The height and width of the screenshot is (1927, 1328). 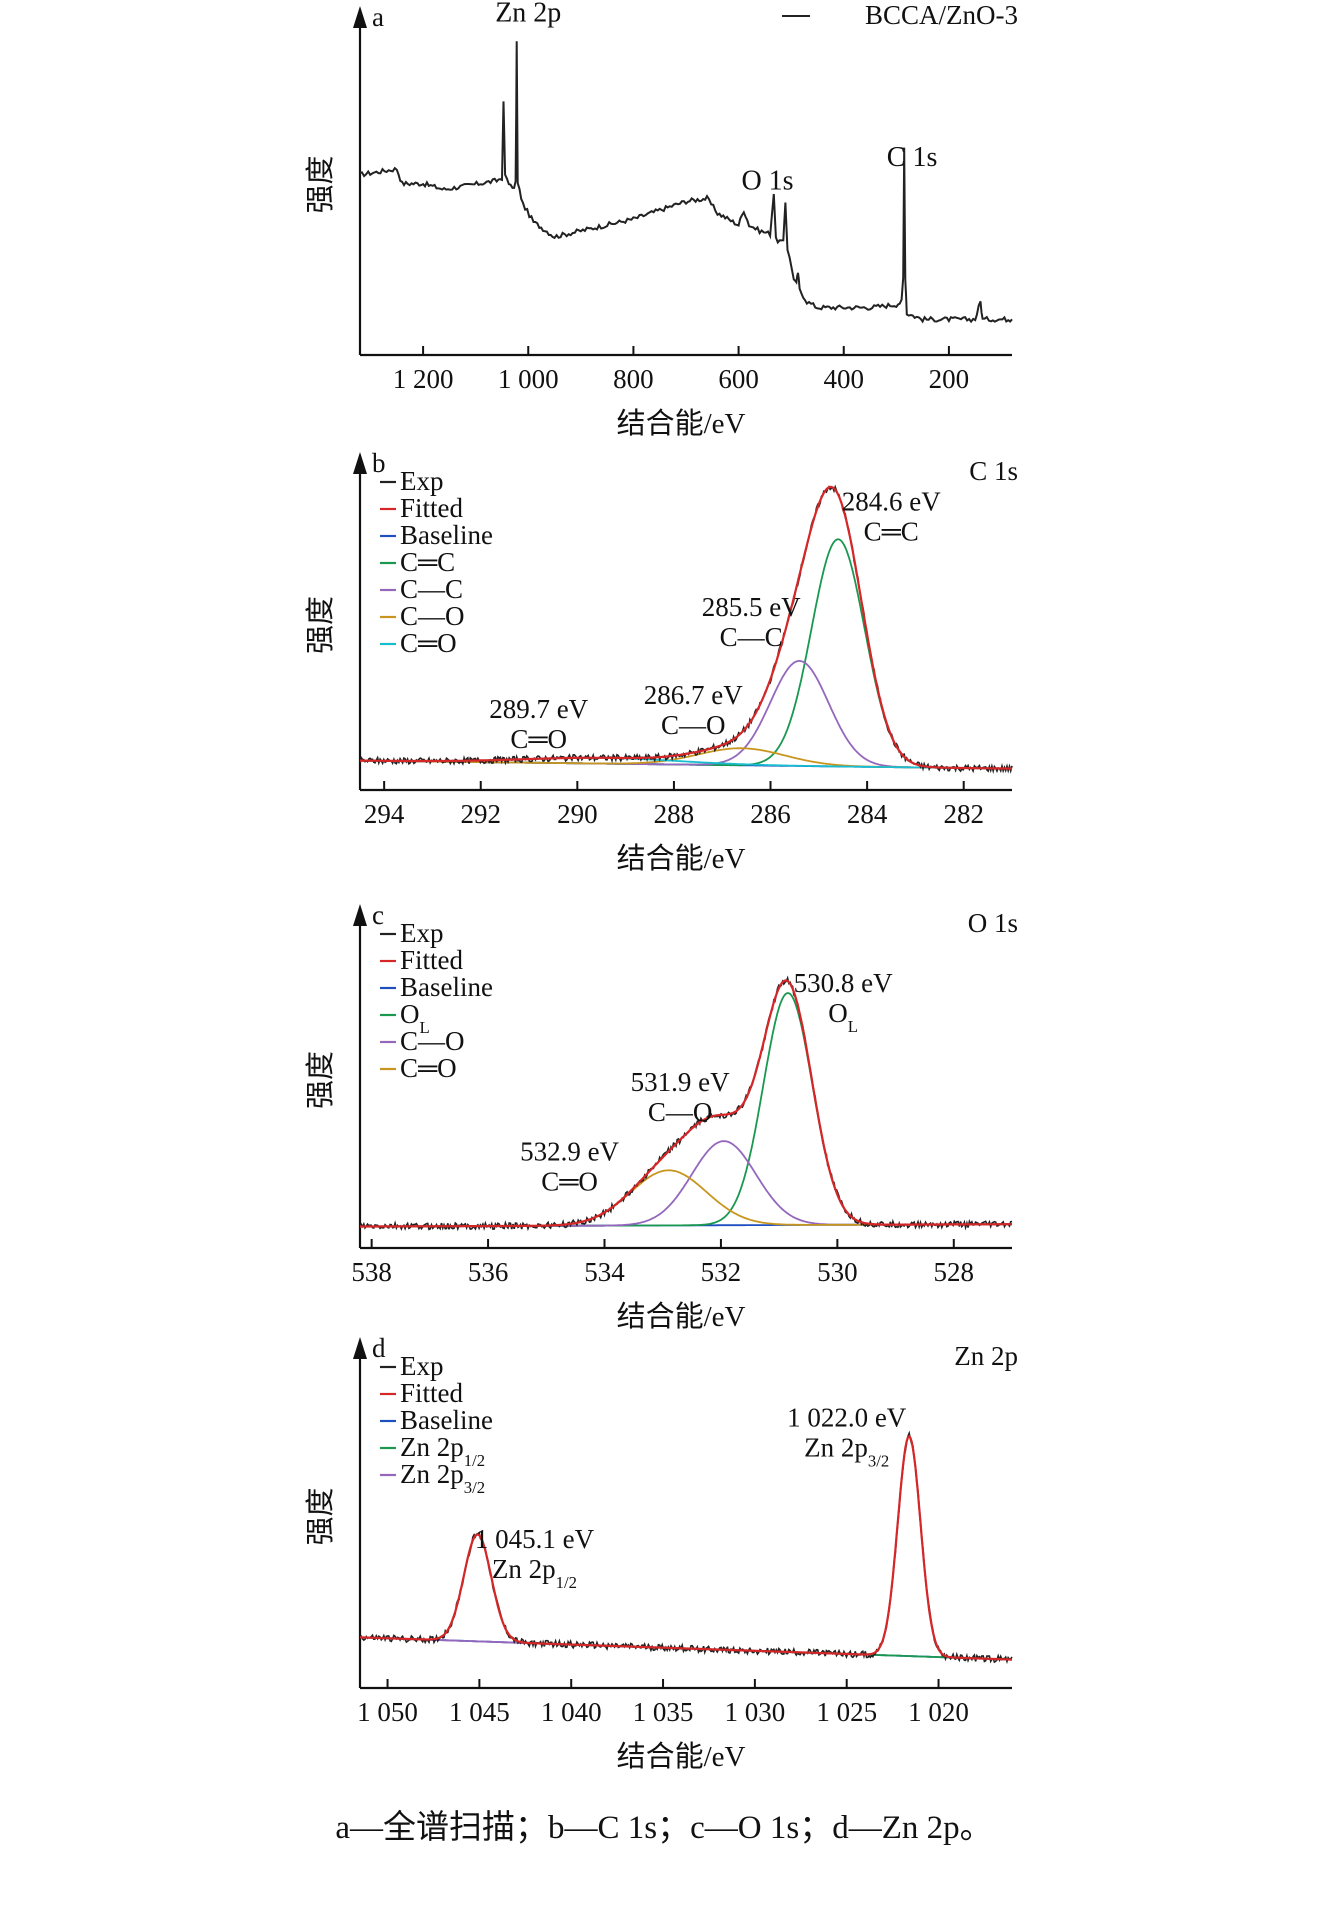 What do you see at coordinates (754, 1712) in the screenshot?
I see `x-tick-label: 1 030` at bounding box center [754, 1712].